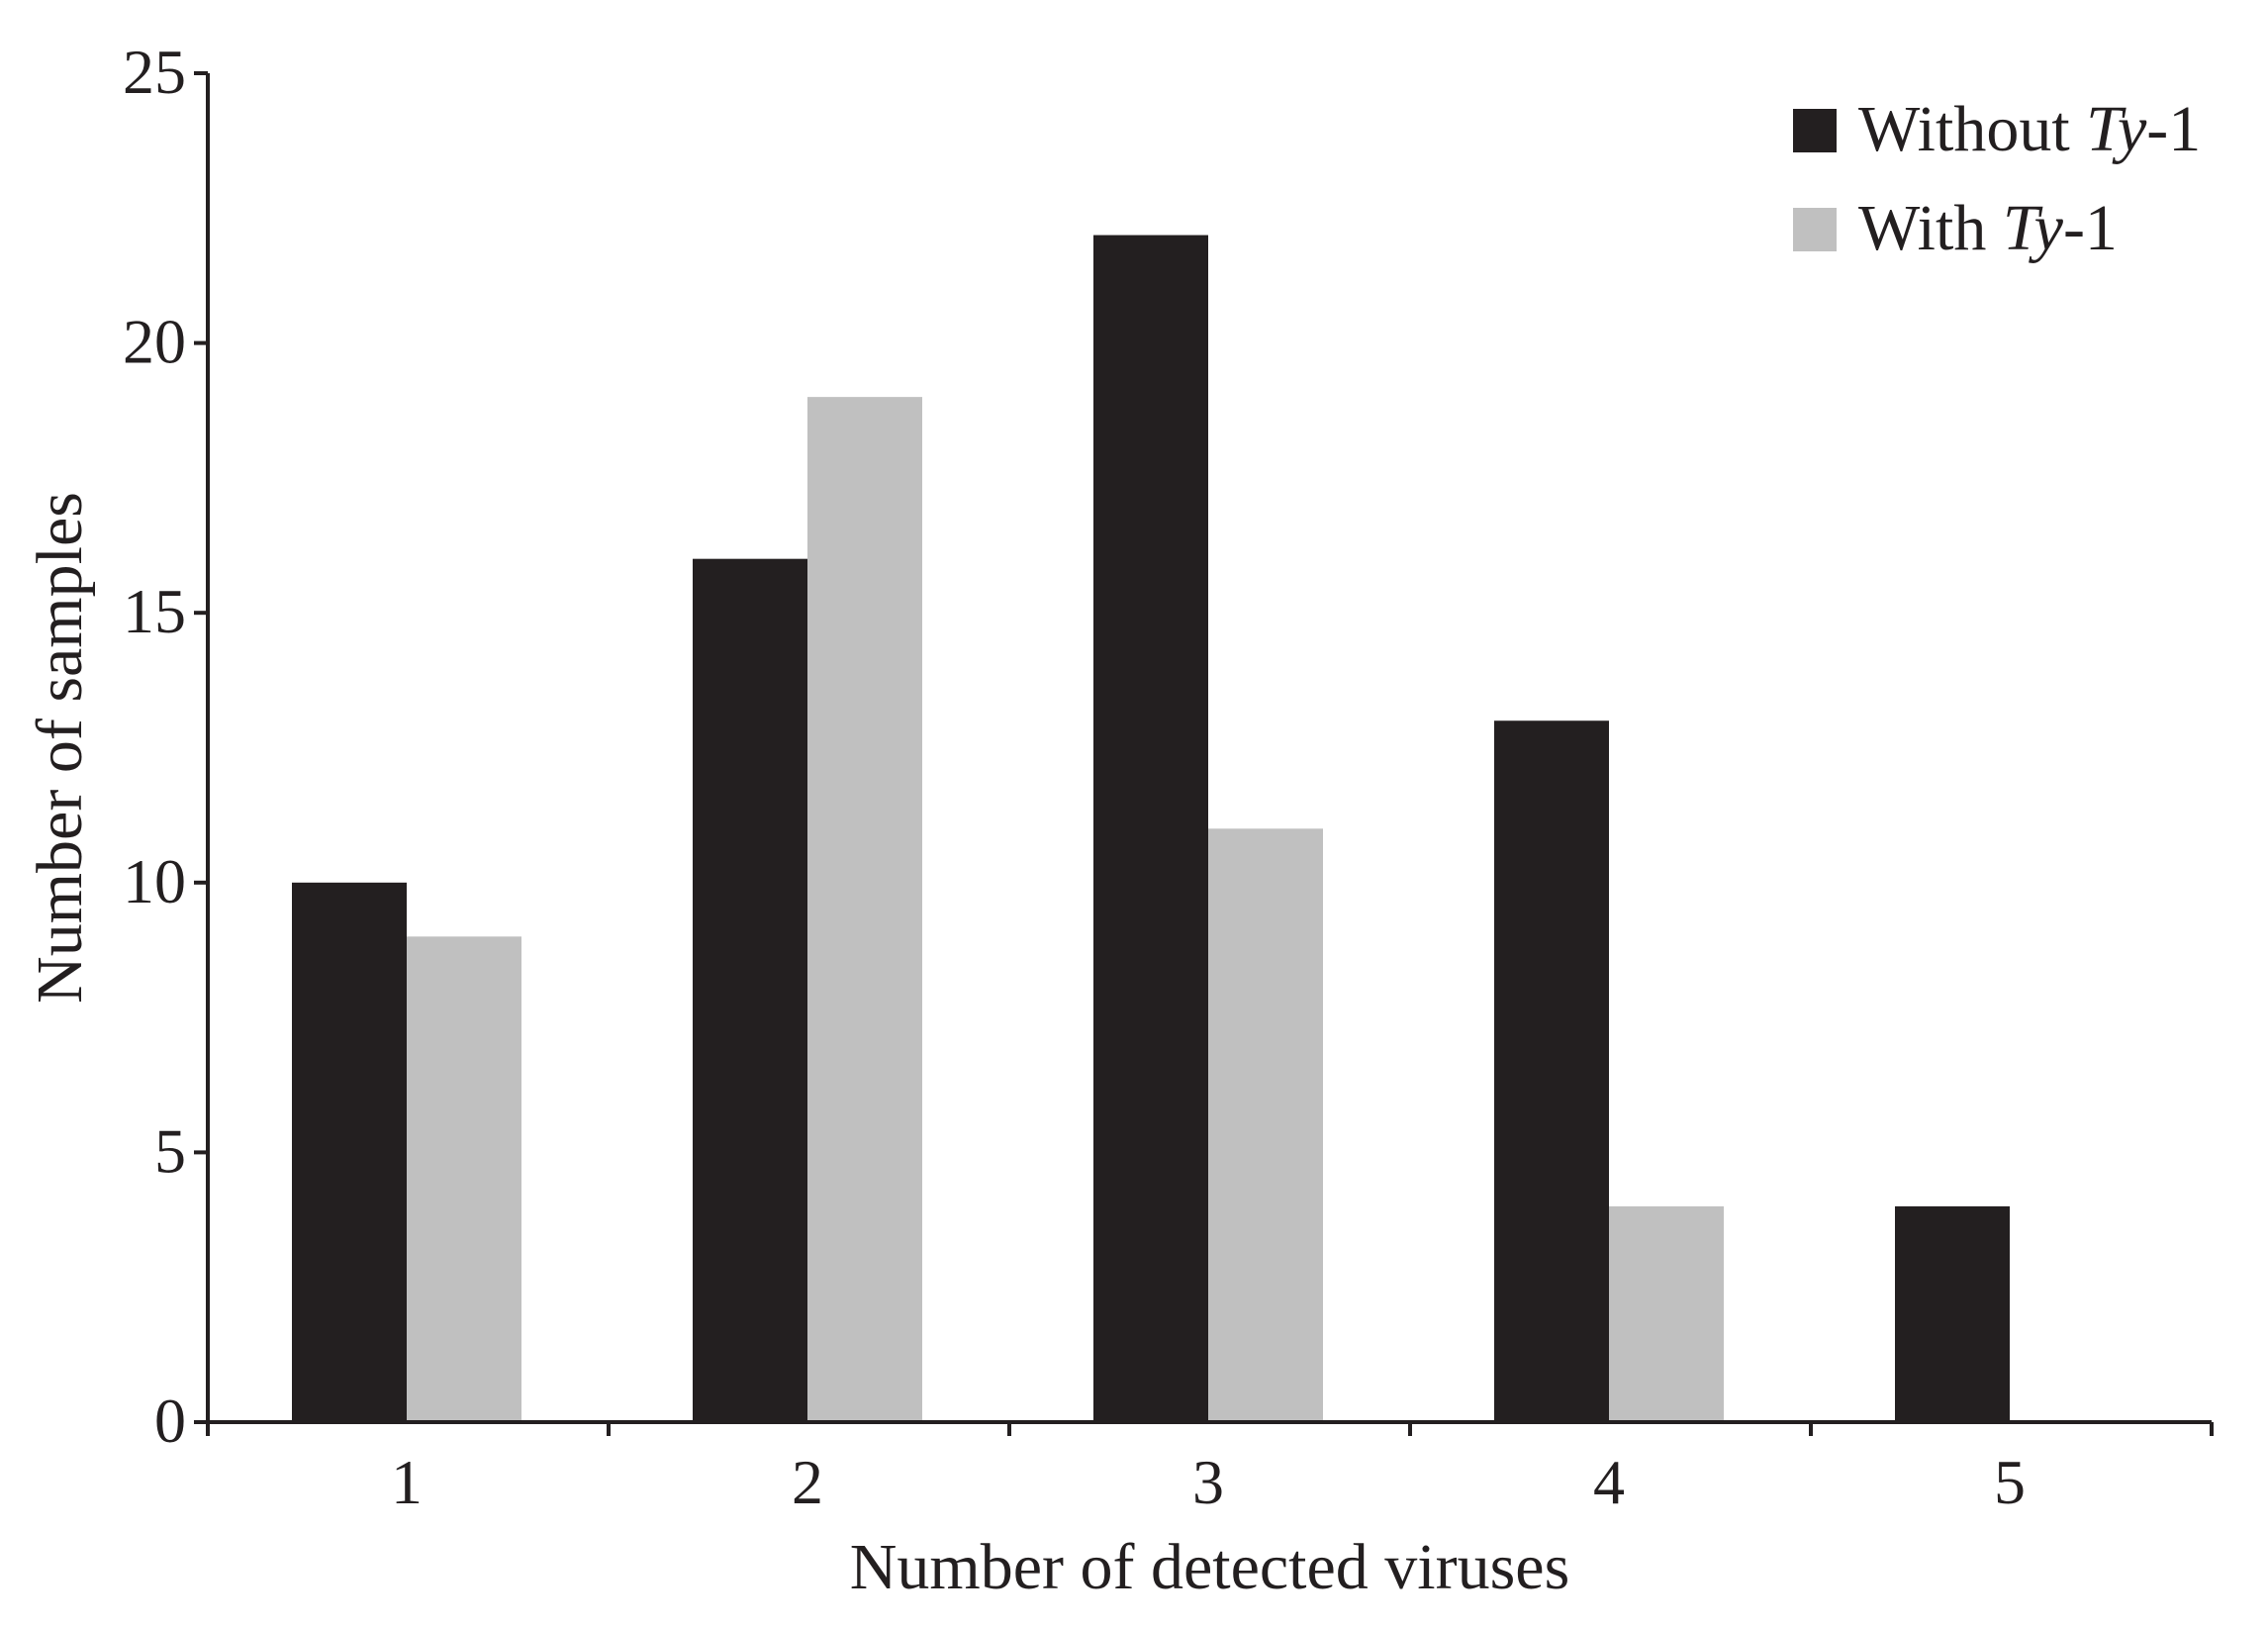  What do you see at coordinates (1208, 1482) in the screenshot?
I see `x-tick-label-3: 3` at bounding box center [1208, 1482].